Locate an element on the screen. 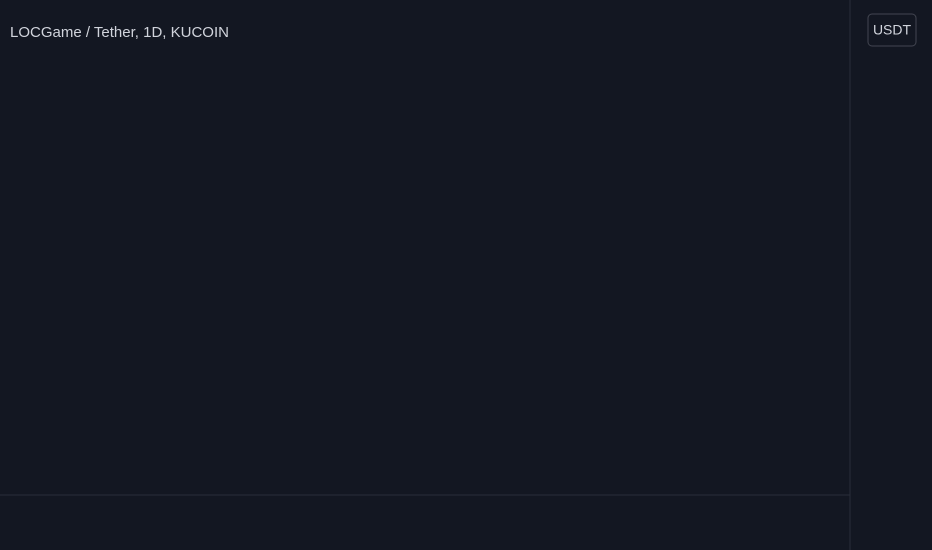 The width and height of the screenshot is (932, 550). currency-button-label: USDT is located at coordinates (892, 30).